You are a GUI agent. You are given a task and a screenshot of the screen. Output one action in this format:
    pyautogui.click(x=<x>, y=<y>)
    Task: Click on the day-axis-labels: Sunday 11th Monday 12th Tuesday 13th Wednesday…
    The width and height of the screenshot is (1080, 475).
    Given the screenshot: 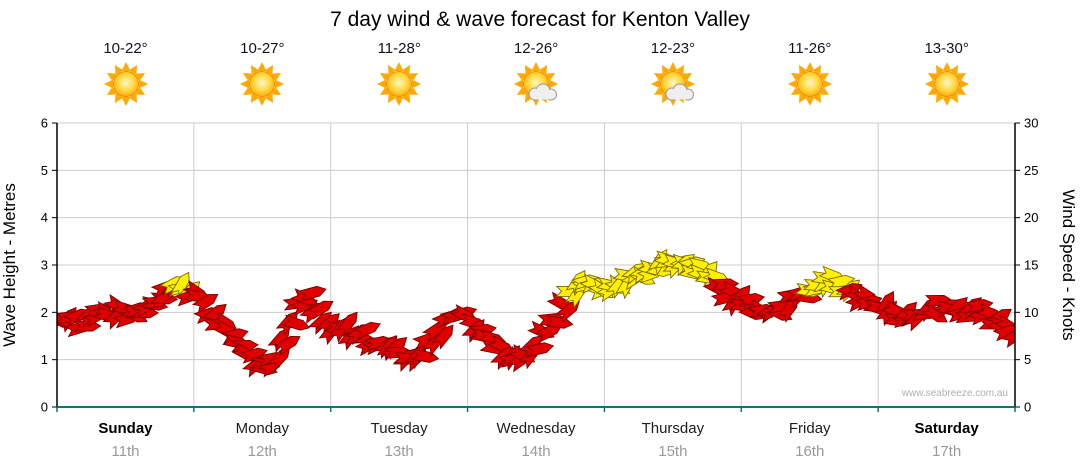 What is the action you would take?
    pyautogui.click(x=538, y=440)
    